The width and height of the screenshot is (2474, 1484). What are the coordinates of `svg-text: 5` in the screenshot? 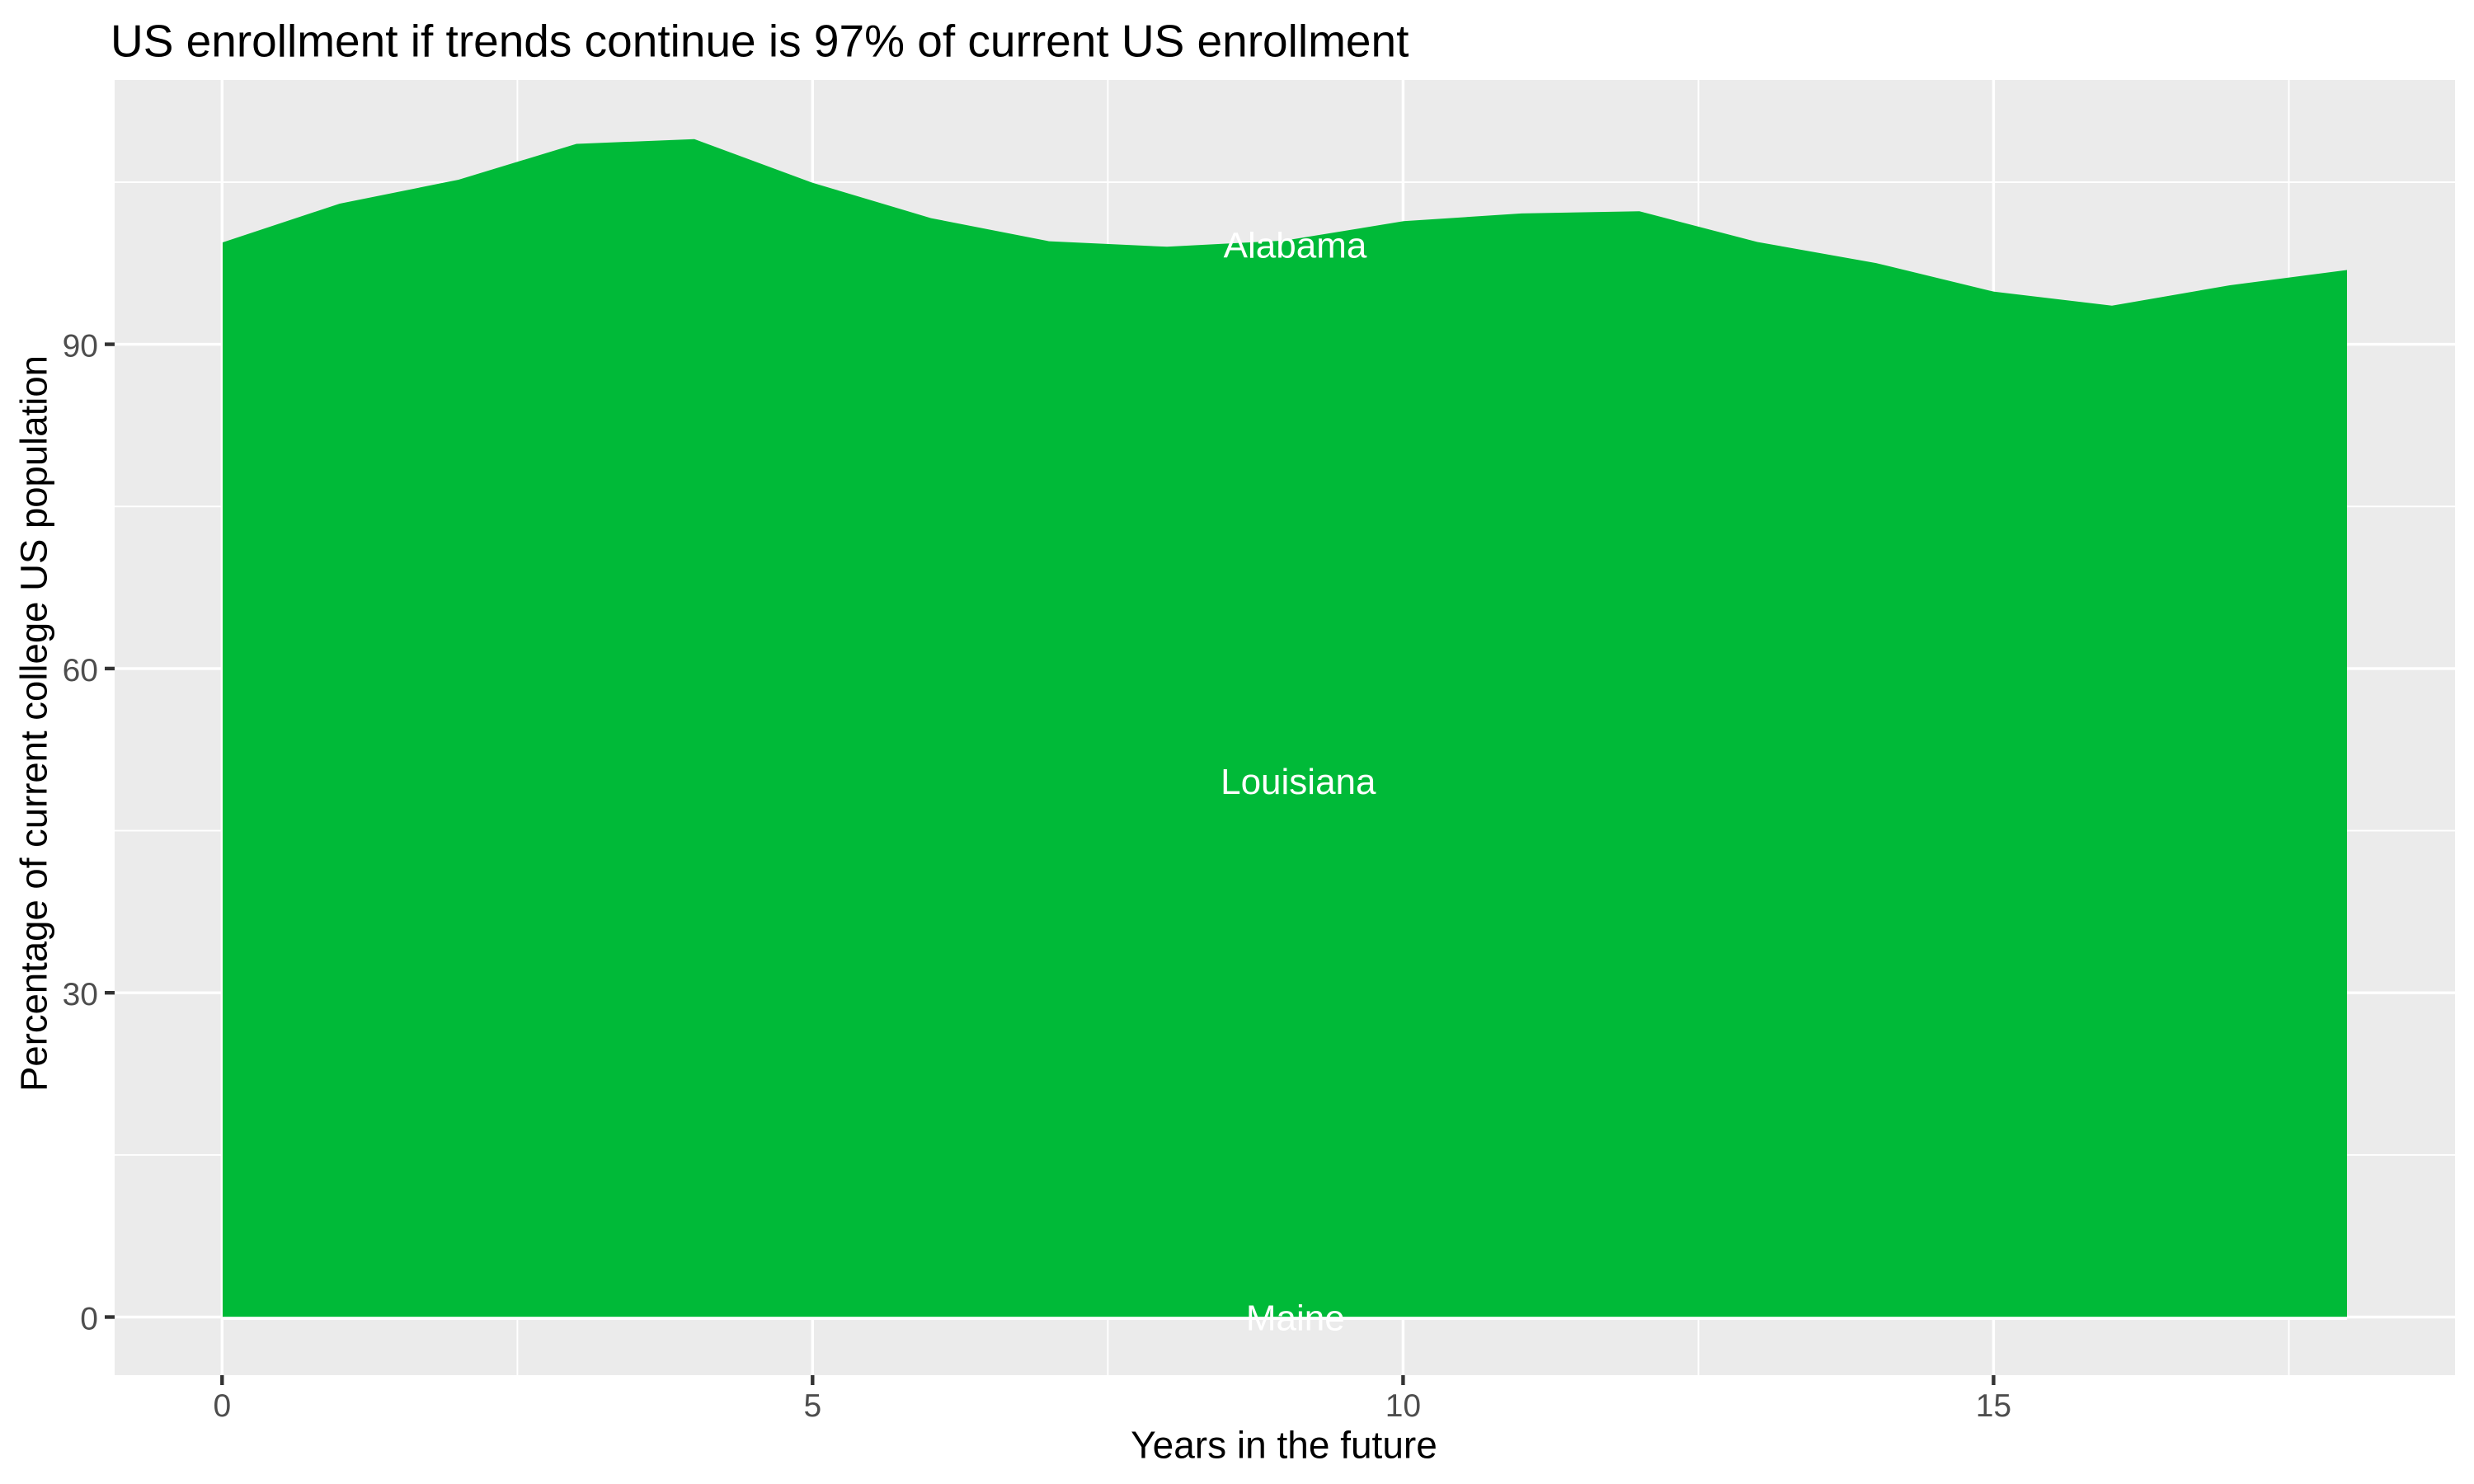 It's located at (812, 1406).